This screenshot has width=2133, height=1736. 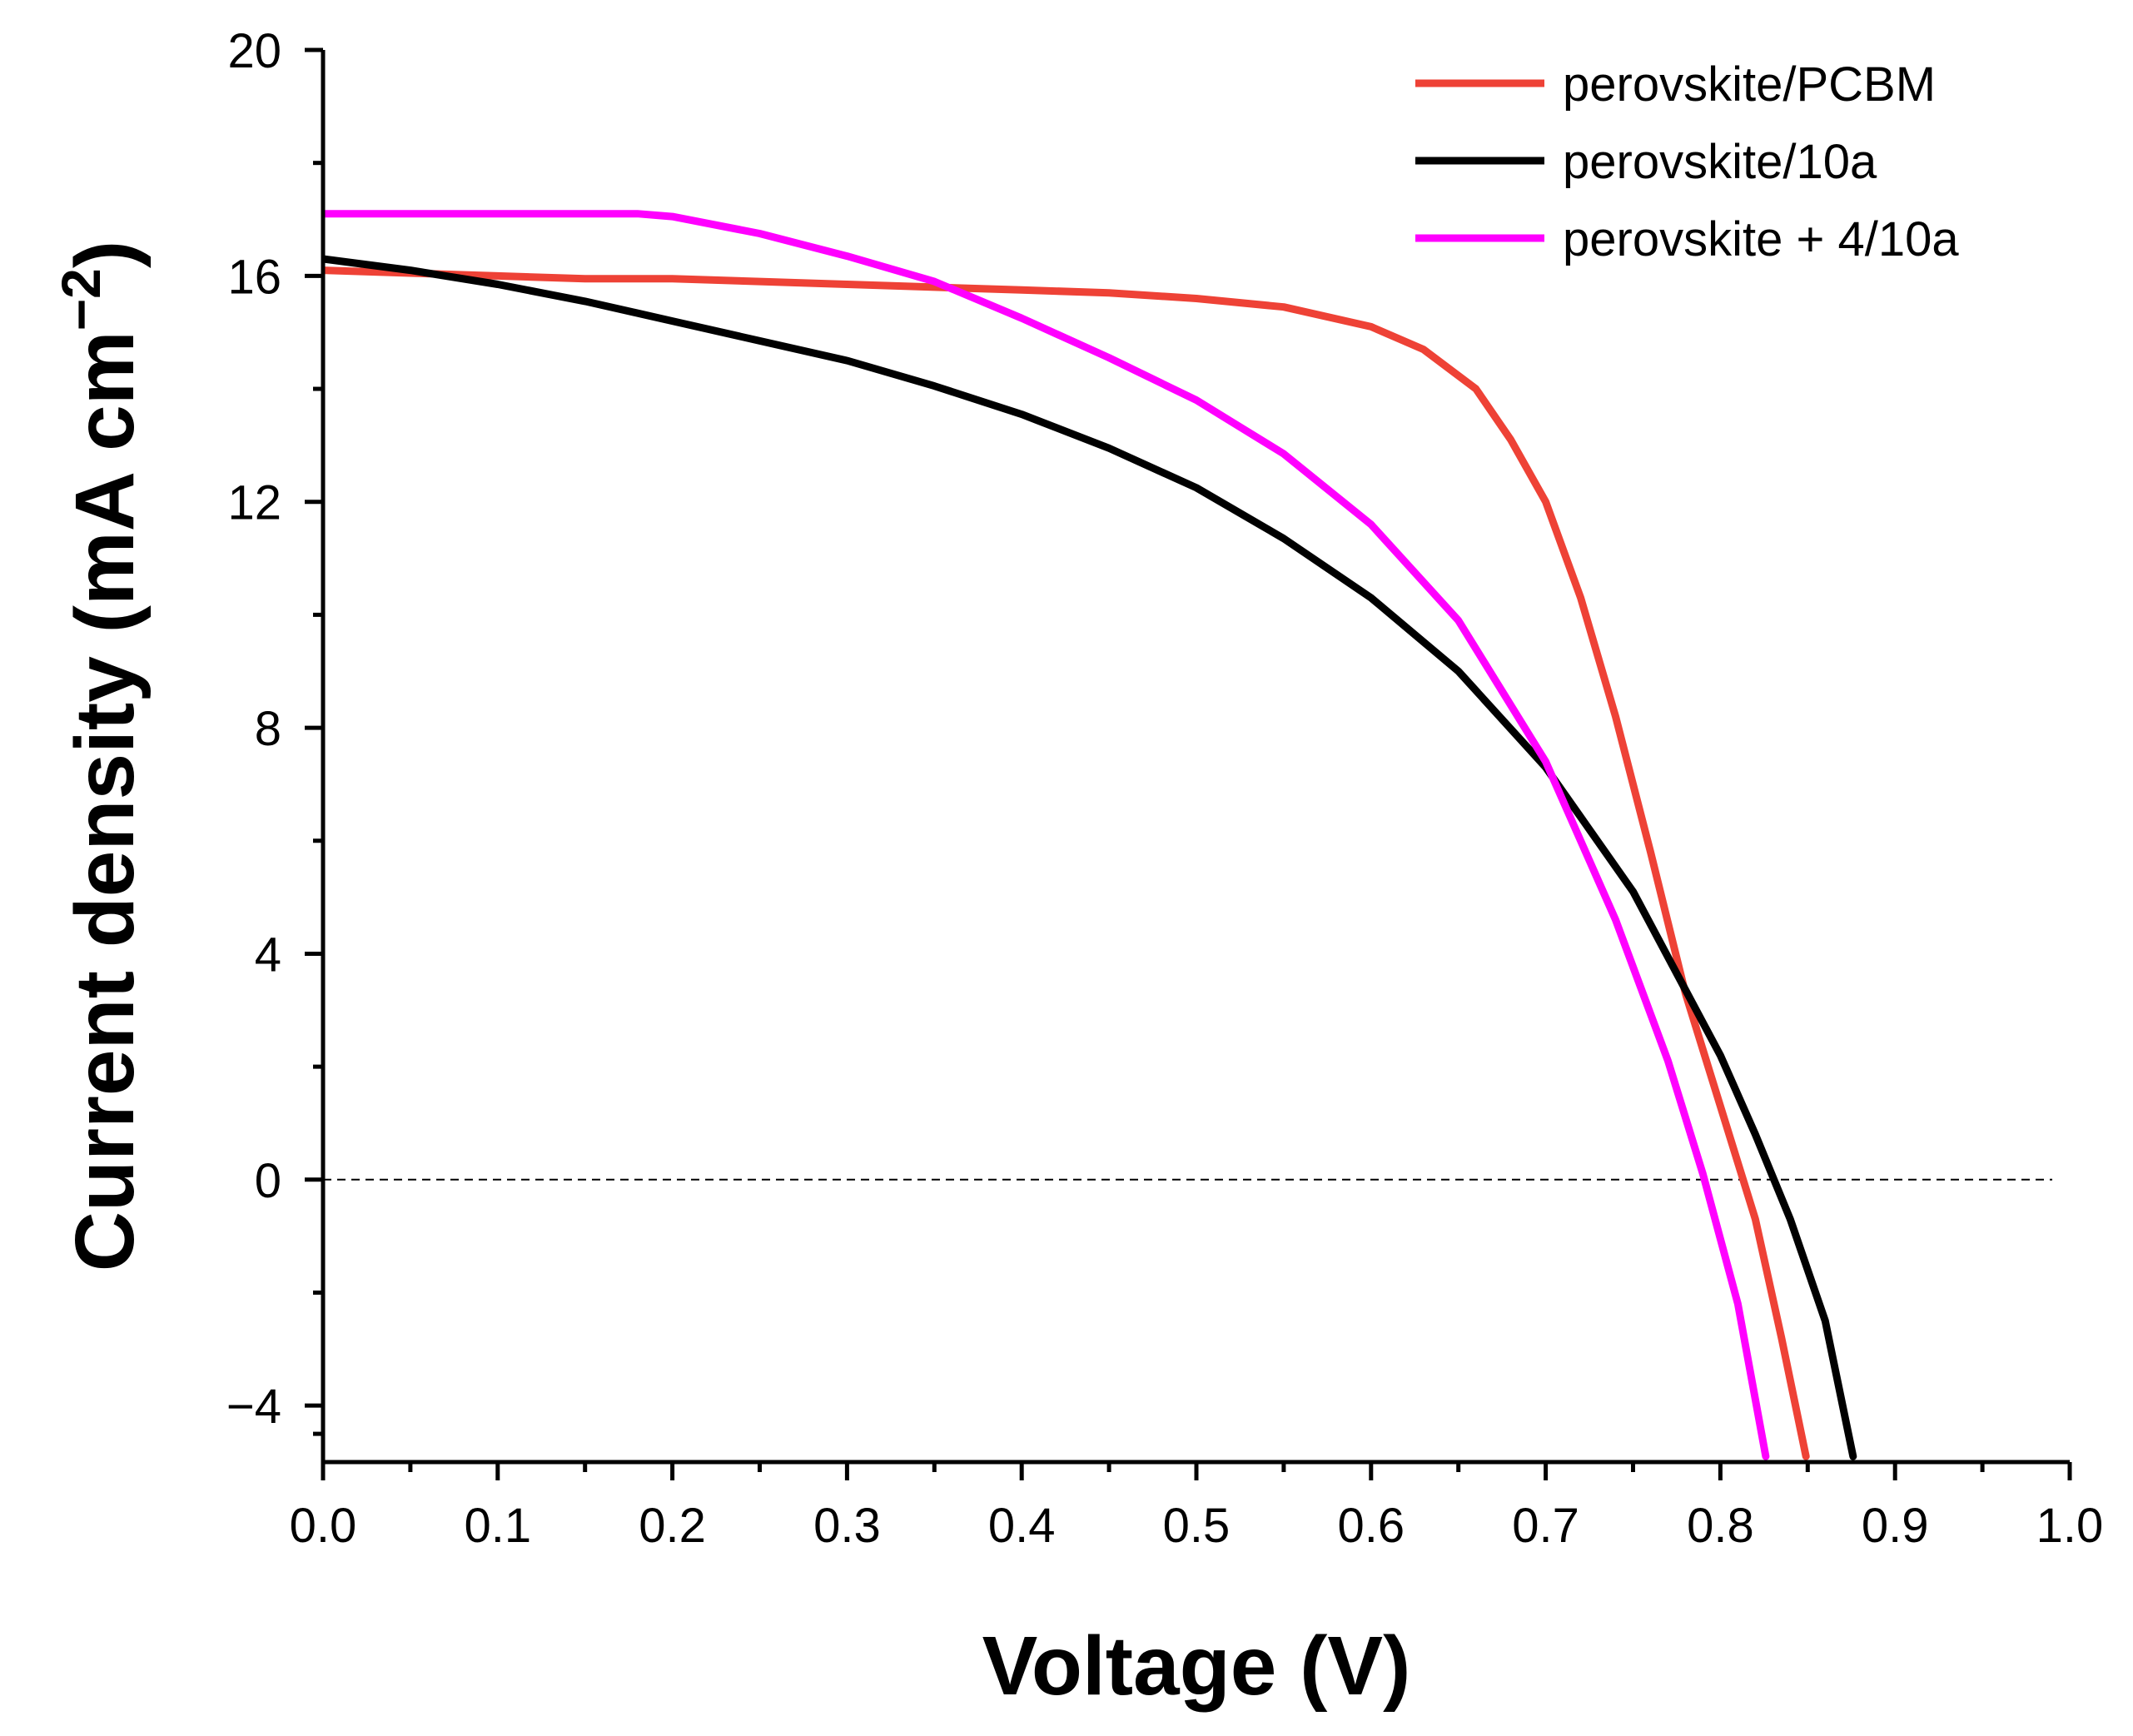 I want to click on x-tick-label: 1.0, so click(x=2070, y=1526).